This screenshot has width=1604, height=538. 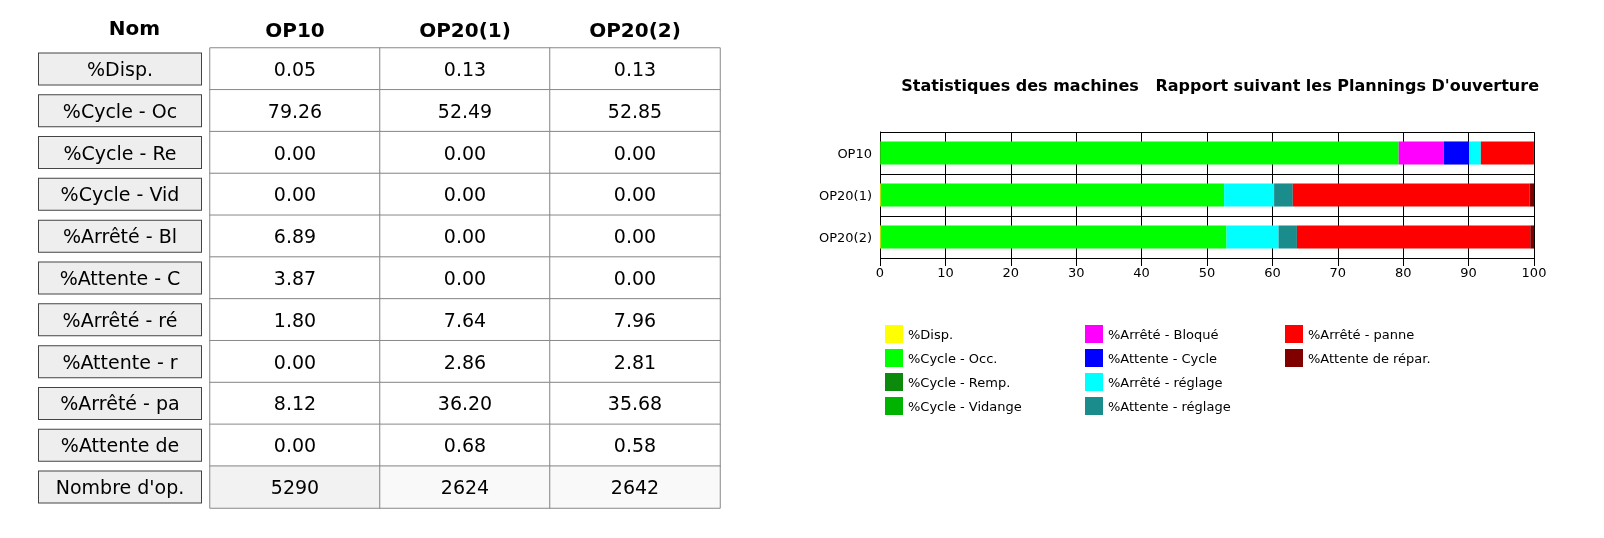 I want to click on data-label: 0.05, so click(x=295, y=68).